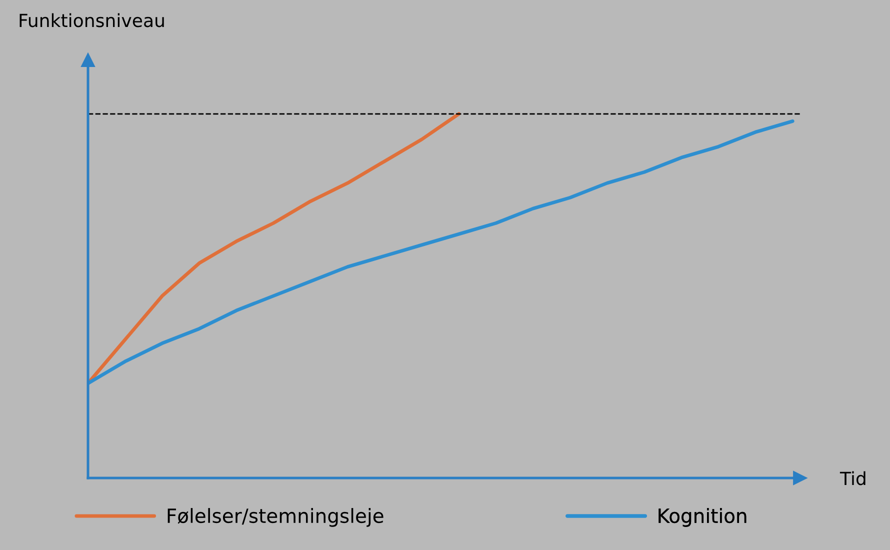  Describe the element at coordinates (702, 517) in the screenshot. I see `legend-label: Kognition` at that location.